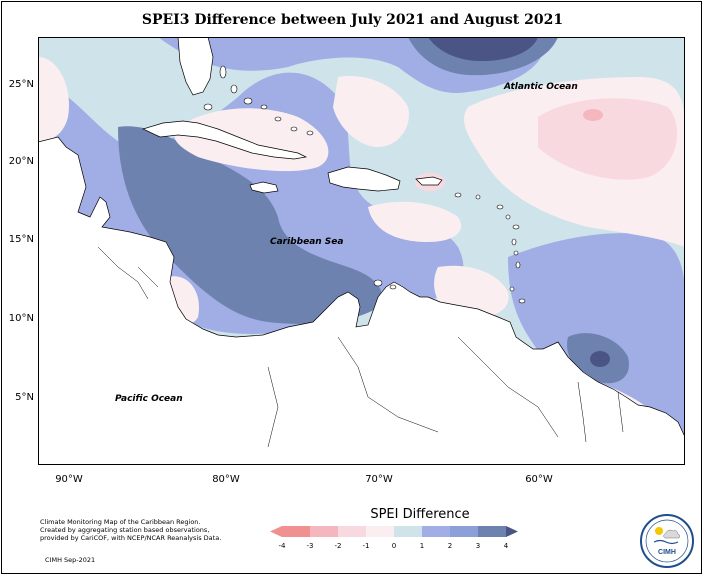 Image resolution: width=705 pixels, height=577 pixels. Describe the element at coordinates (667, 541) in the screenshot. I see `cimh-logo: CIMH` at that location.